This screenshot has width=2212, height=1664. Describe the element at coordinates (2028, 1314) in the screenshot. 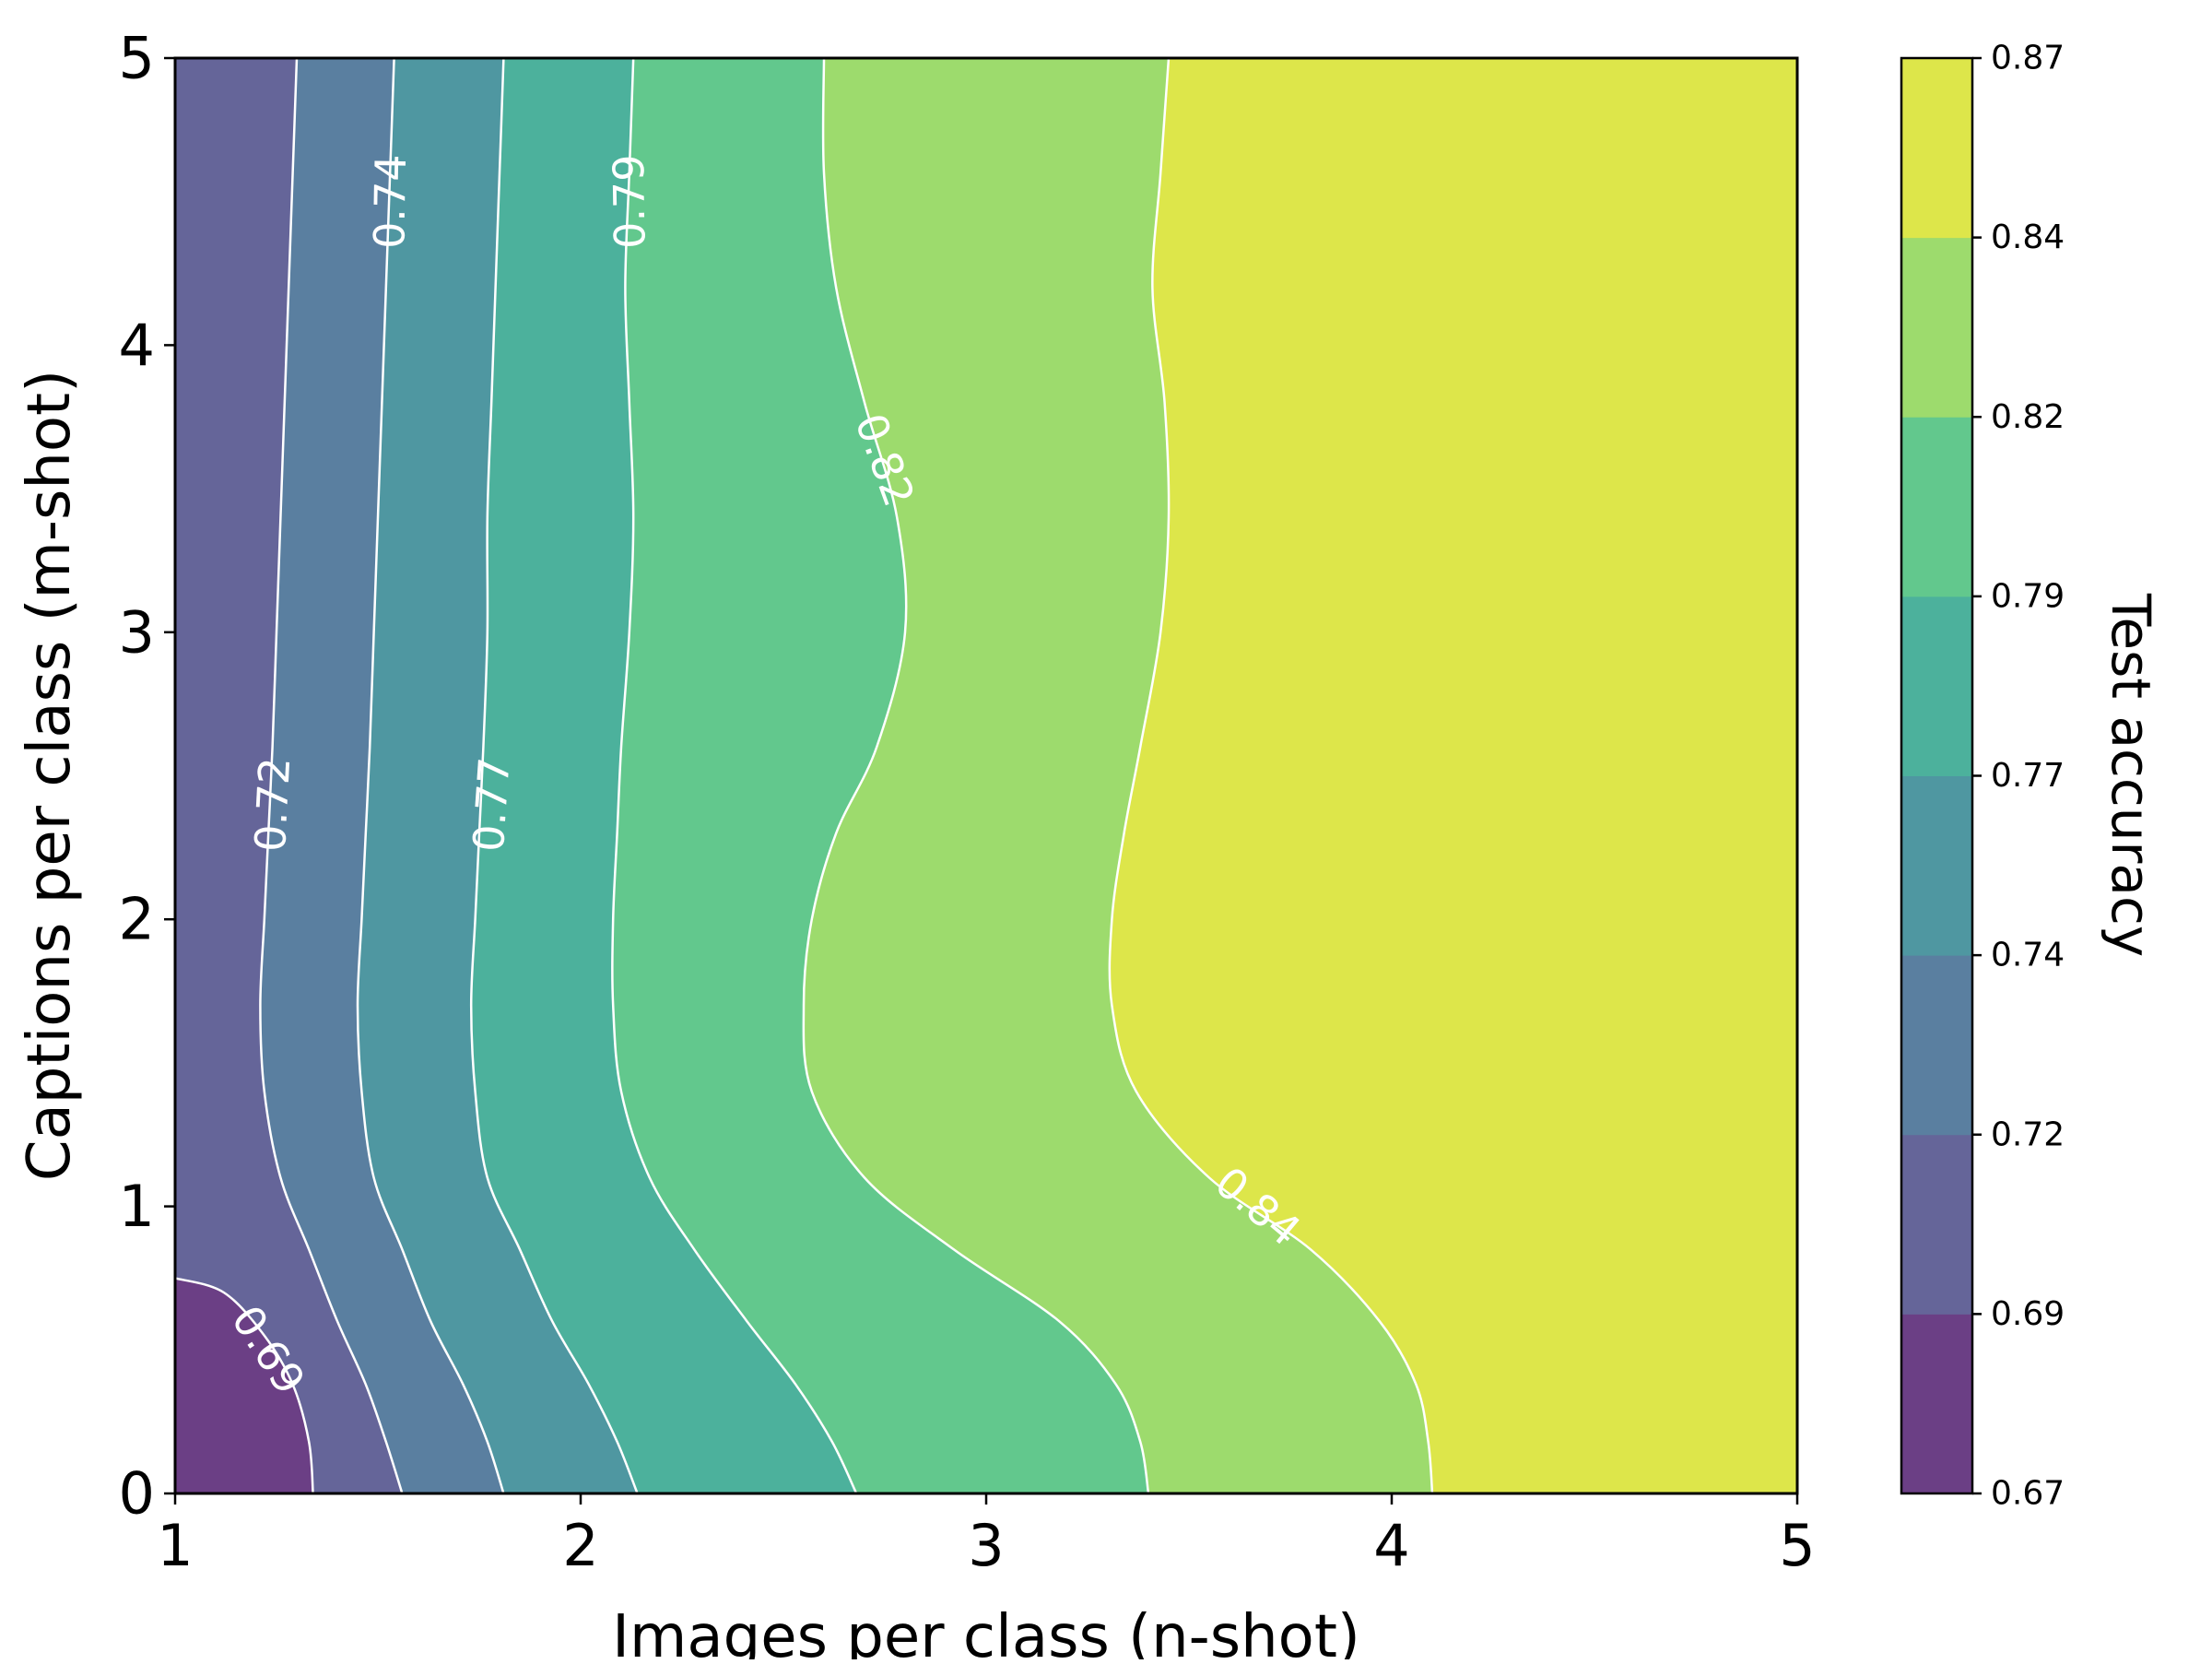

I see `colorbar-tick-label-0.69: 0.69` at that location.